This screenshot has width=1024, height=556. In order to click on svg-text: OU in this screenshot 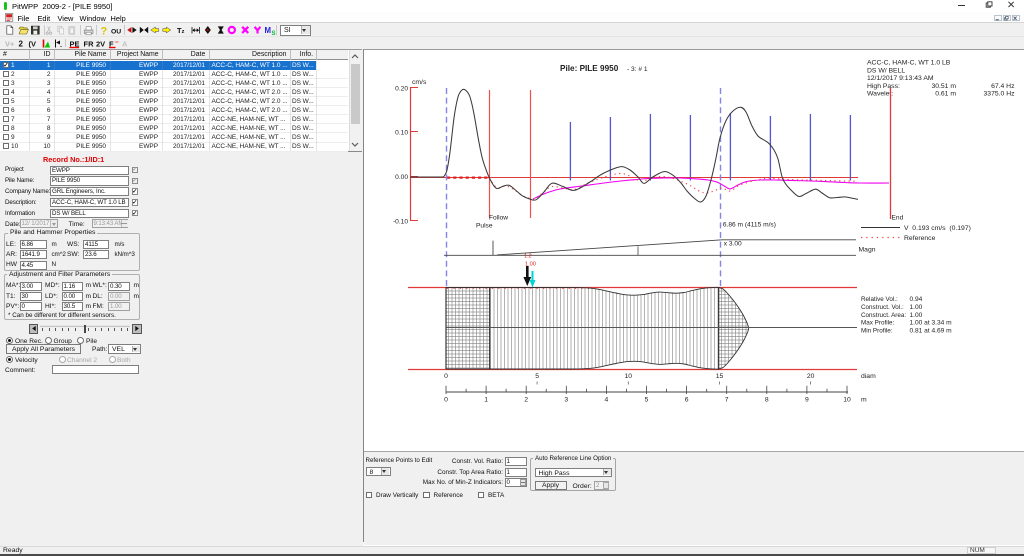, I will do `click(116, 32)`.